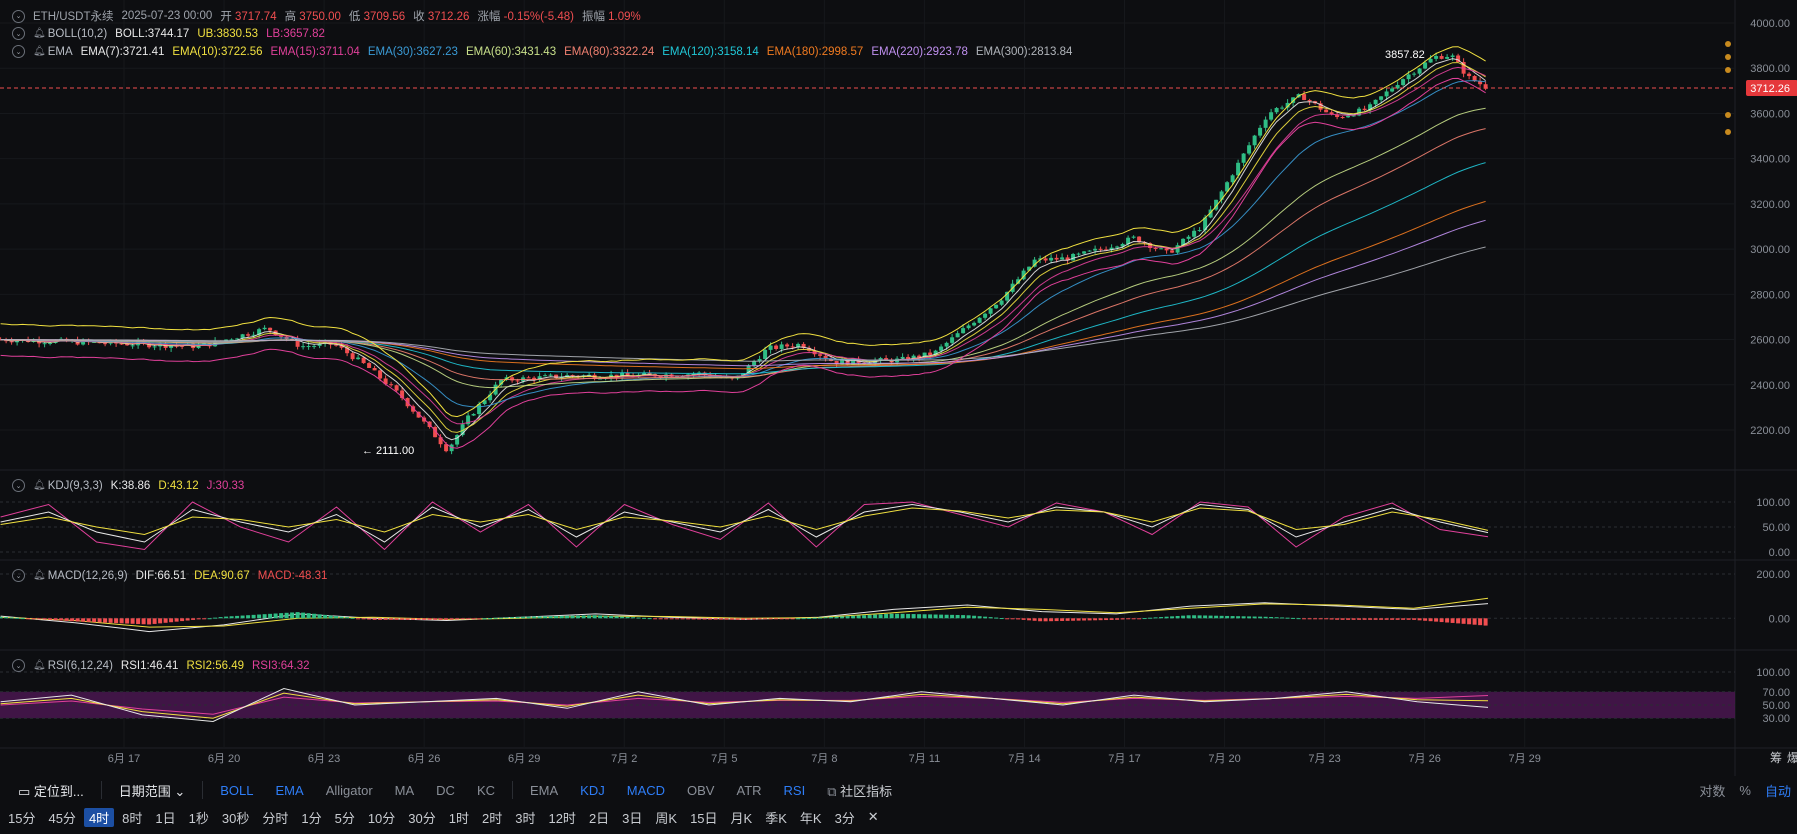  Describe the element at coordinates (666, 818) in the screenshot. I see `timeframe-周K: 周K` at that location.